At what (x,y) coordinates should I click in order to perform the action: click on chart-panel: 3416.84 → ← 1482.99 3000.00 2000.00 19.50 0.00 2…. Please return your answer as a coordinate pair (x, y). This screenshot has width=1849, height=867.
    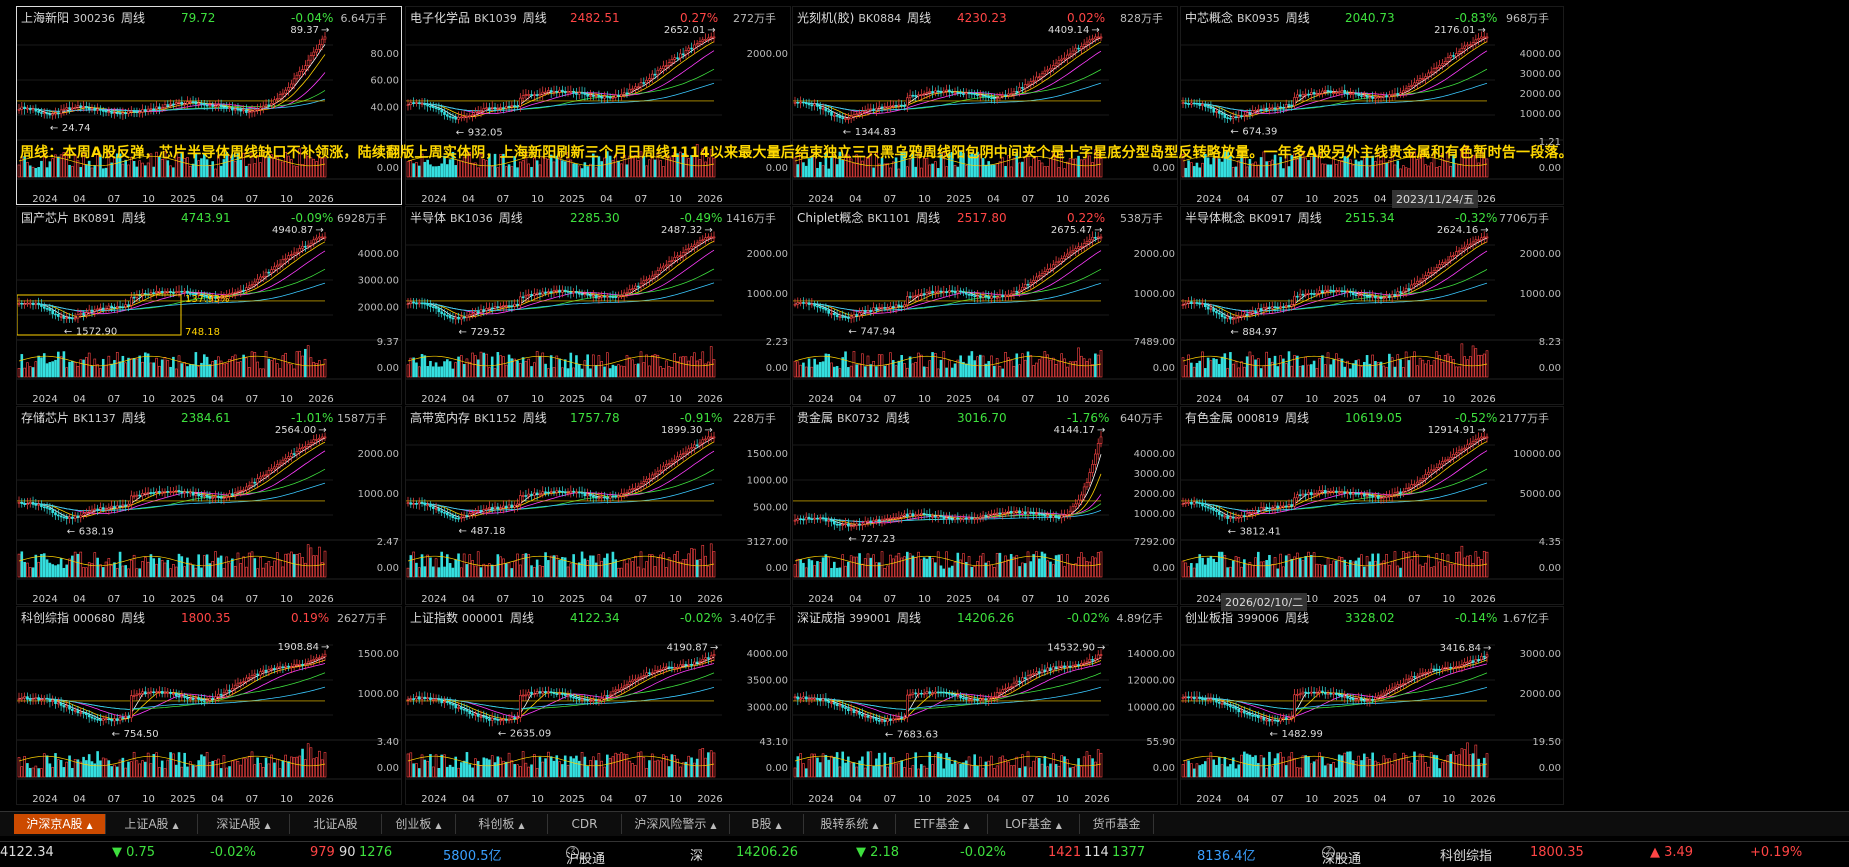
    Looking at the image, I should click on (1372, 705).